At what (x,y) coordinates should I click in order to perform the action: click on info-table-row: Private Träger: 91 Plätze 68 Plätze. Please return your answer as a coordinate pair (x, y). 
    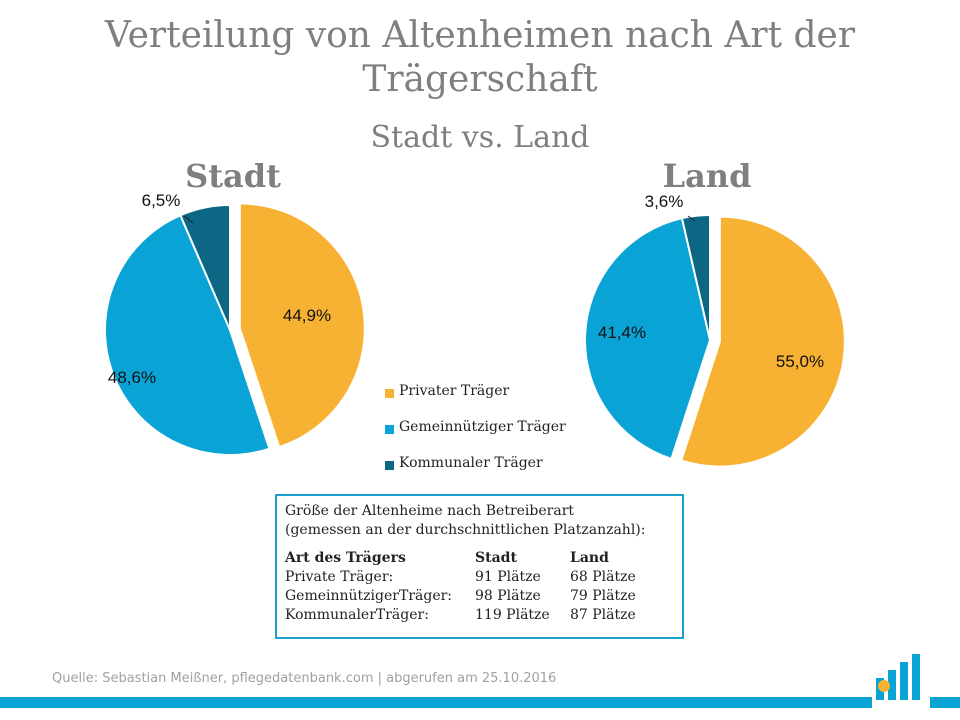
    Looking at the image, I should click on (472, 577).